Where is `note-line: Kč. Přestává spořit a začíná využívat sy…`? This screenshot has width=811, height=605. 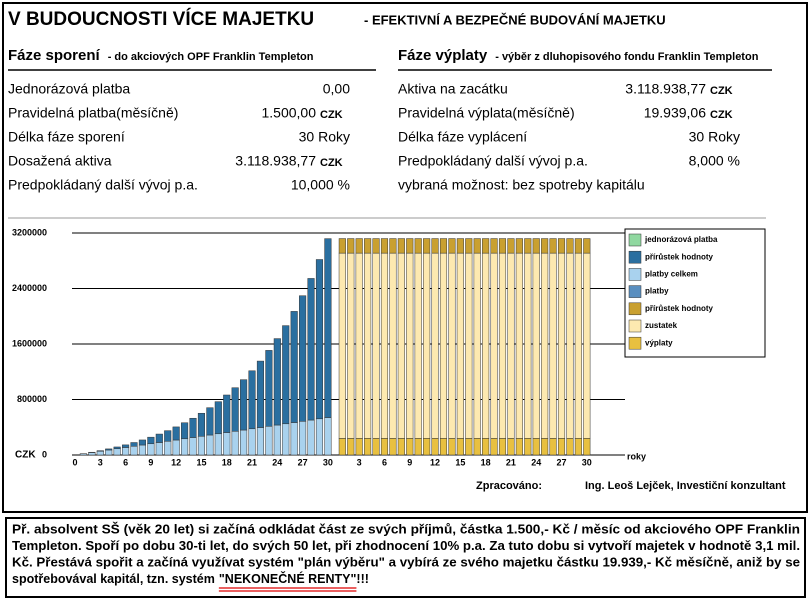 note-line: Kč. Přestává spořit a začíná využívat sy… is located at coordinates (406, 562).